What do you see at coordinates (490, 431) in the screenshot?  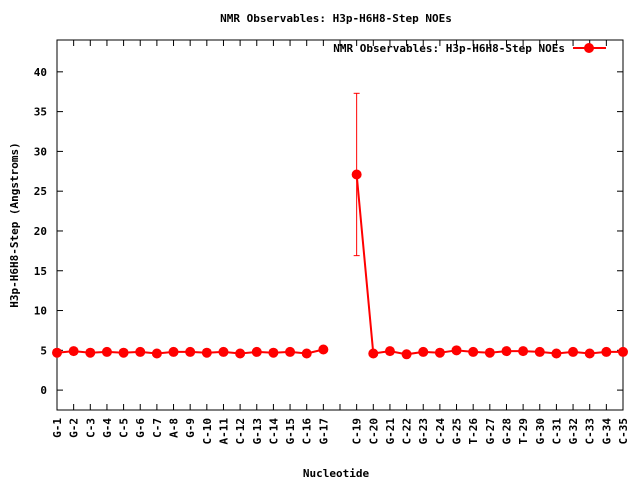 I see `x-tick-label: G-27` at bounding box center [490, 431].